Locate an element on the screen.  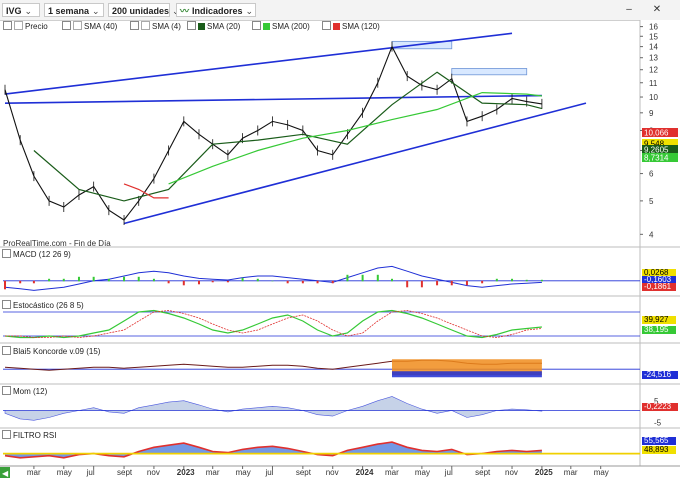
panel-label-stoch: Estocástico (26 8 5) is located at coordinates (43, 305).